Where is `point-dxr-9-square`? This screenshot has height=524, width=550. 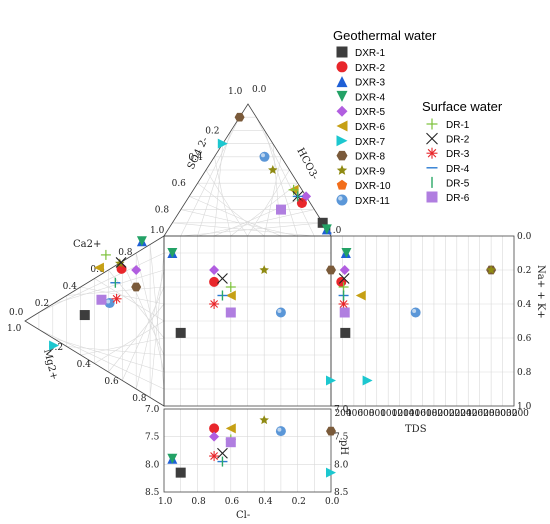 point-dxr-9-square is located at coordinates (264, 270).